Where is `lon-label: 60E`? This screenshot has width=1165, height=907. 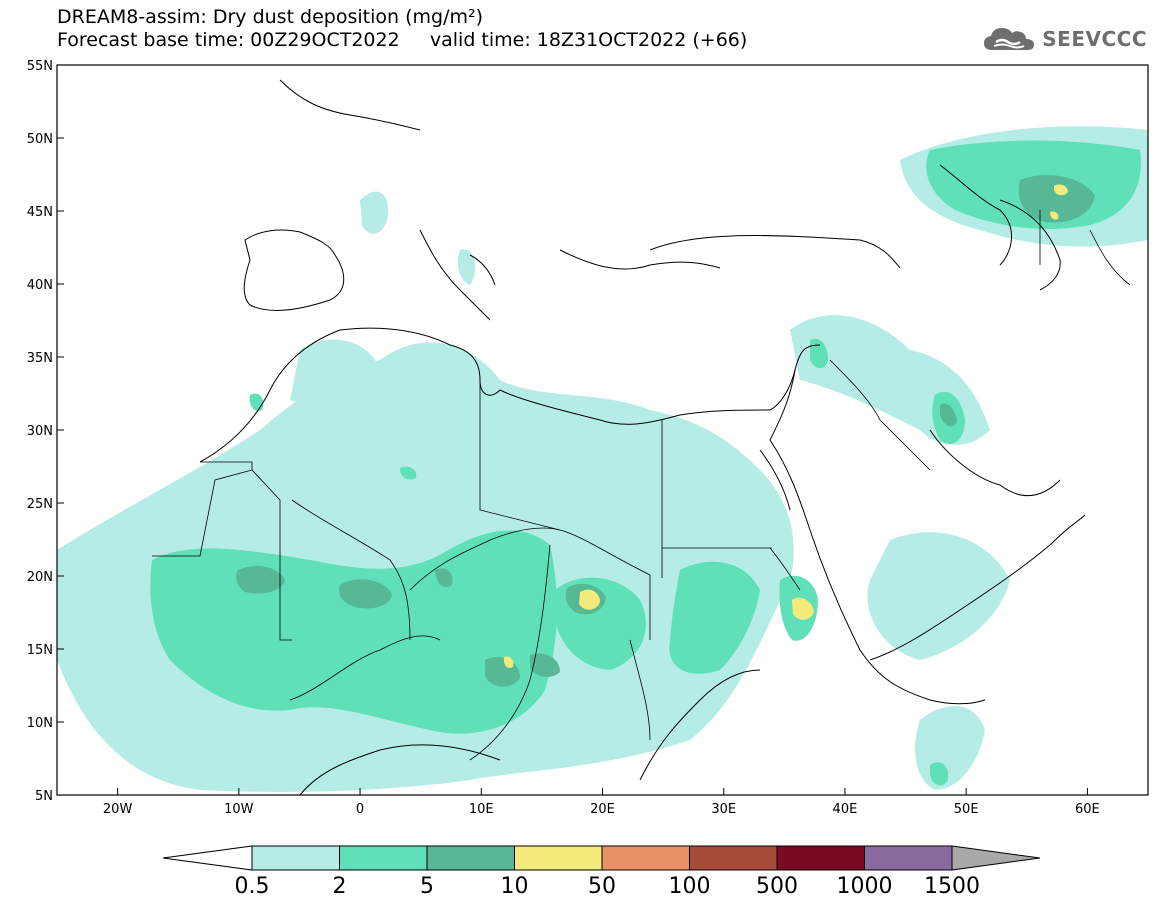 lon-label: 60E is located at coordinates (1087, 809).